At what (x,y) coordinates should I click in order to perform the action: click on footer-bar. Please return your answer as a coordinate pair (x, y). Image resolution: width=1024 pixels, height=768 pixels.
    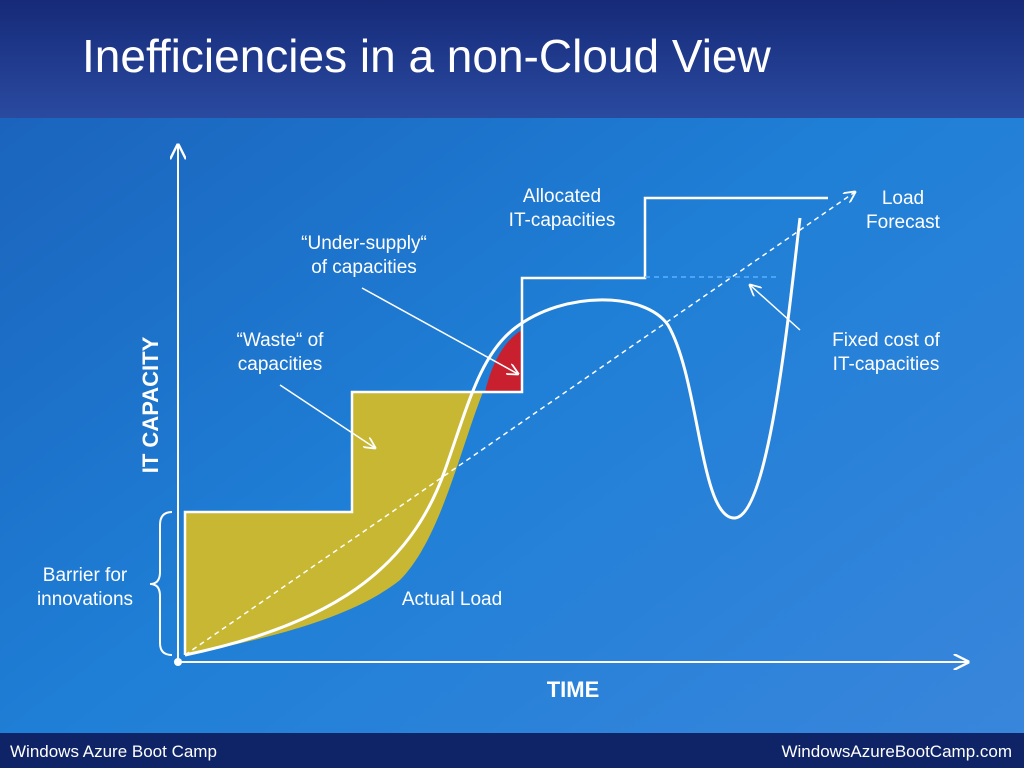
    Looking at the image, I should click on (512, 750).